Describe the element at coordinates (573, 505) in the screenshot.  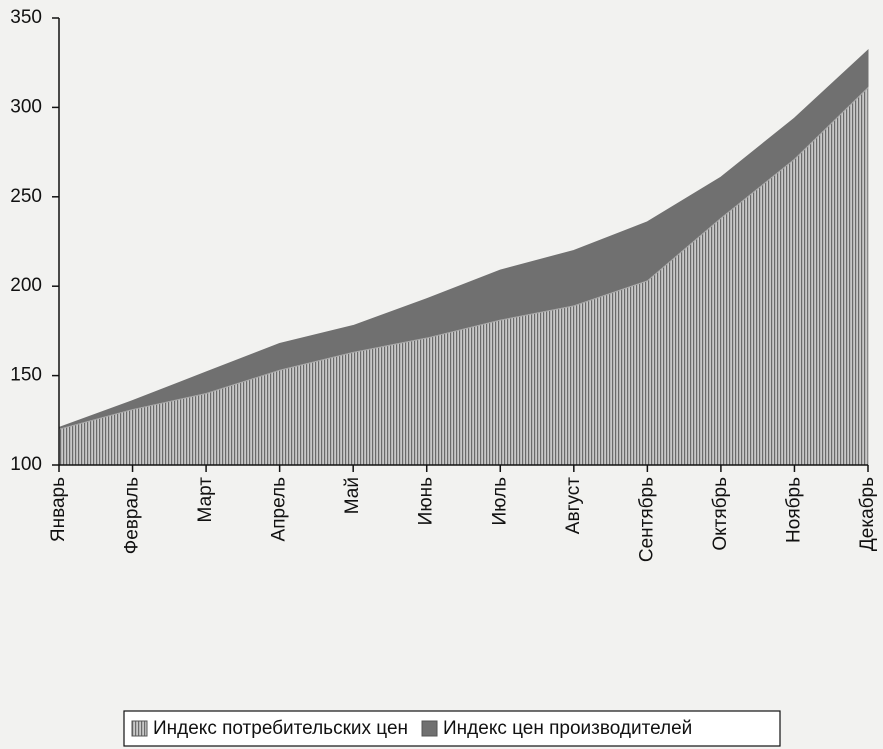
I see `x-tick-label: Август` at that location.